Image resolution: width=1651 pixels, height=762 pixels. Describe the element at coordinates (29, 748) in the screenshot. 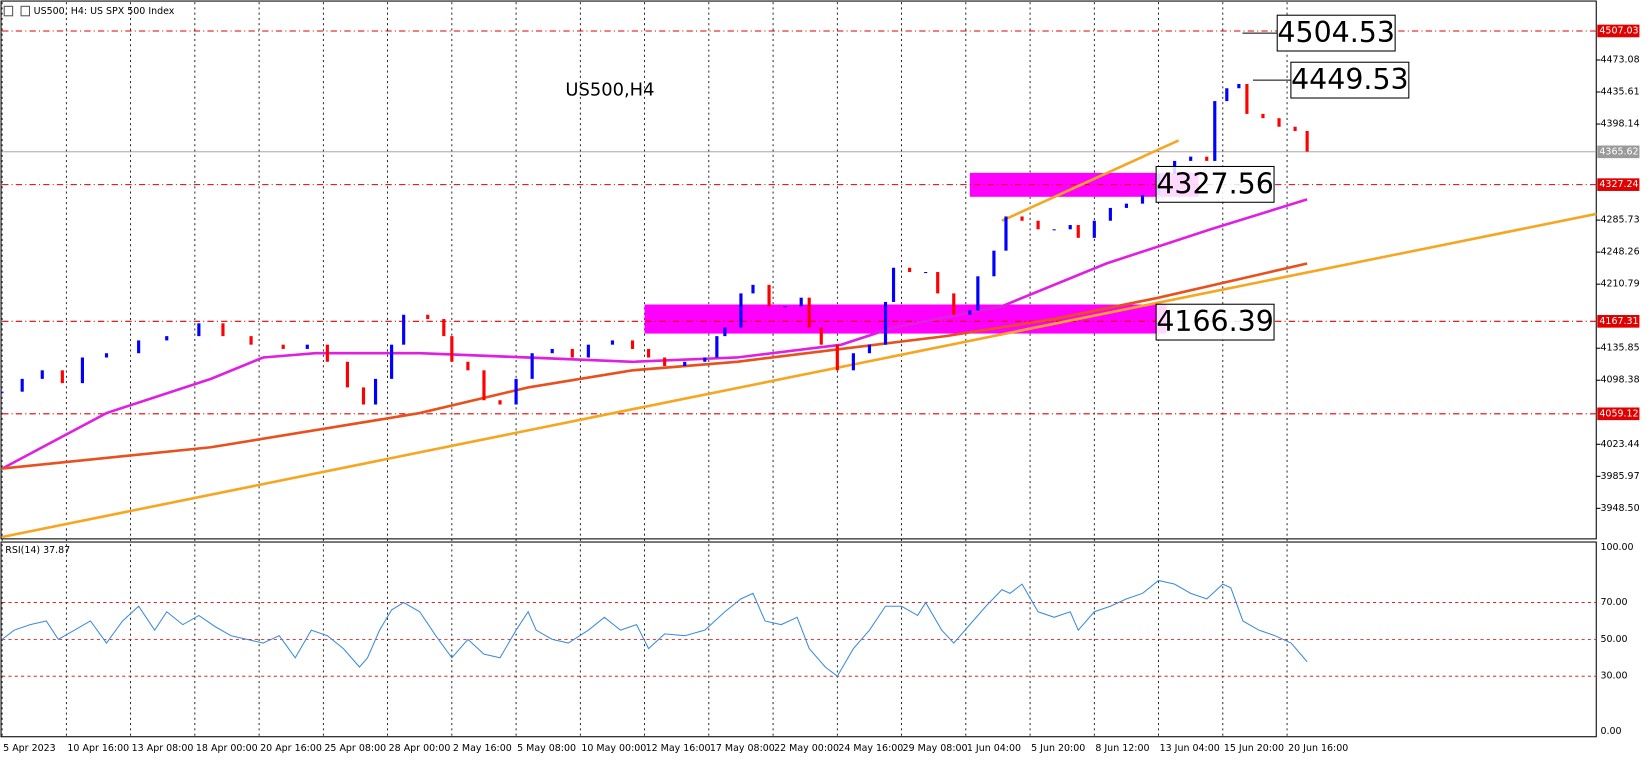

I see `x-tick-label: 5 Apr 2023` at that location.